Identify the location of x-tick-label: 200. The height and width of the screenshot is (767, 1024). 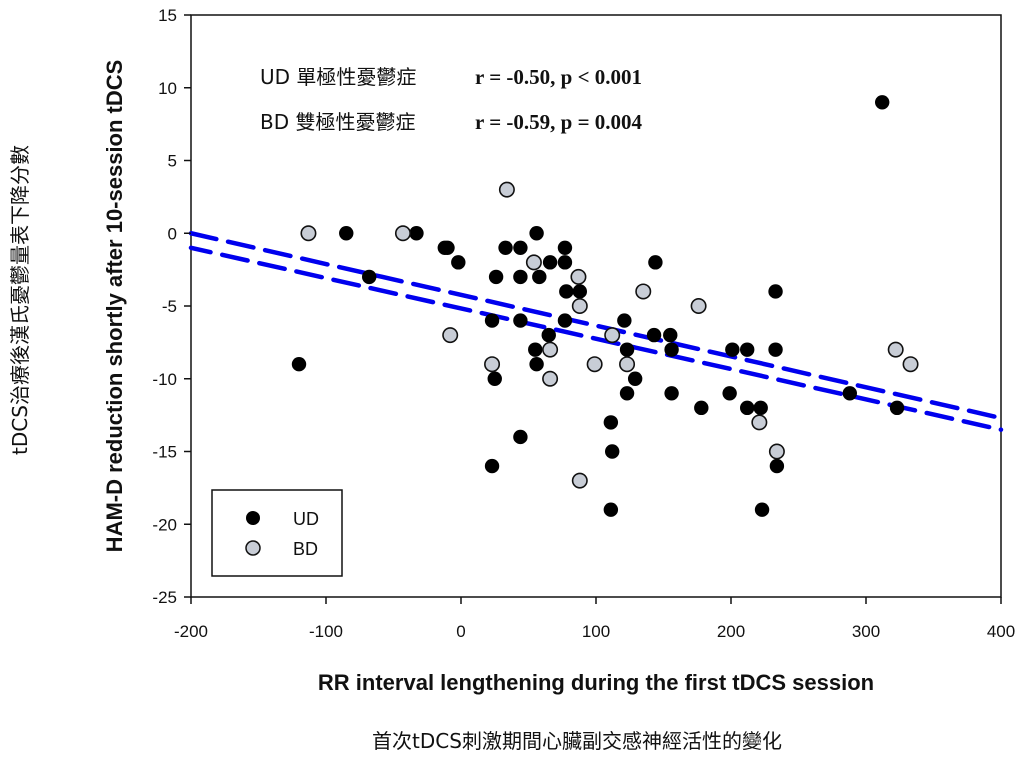
(731, 631).